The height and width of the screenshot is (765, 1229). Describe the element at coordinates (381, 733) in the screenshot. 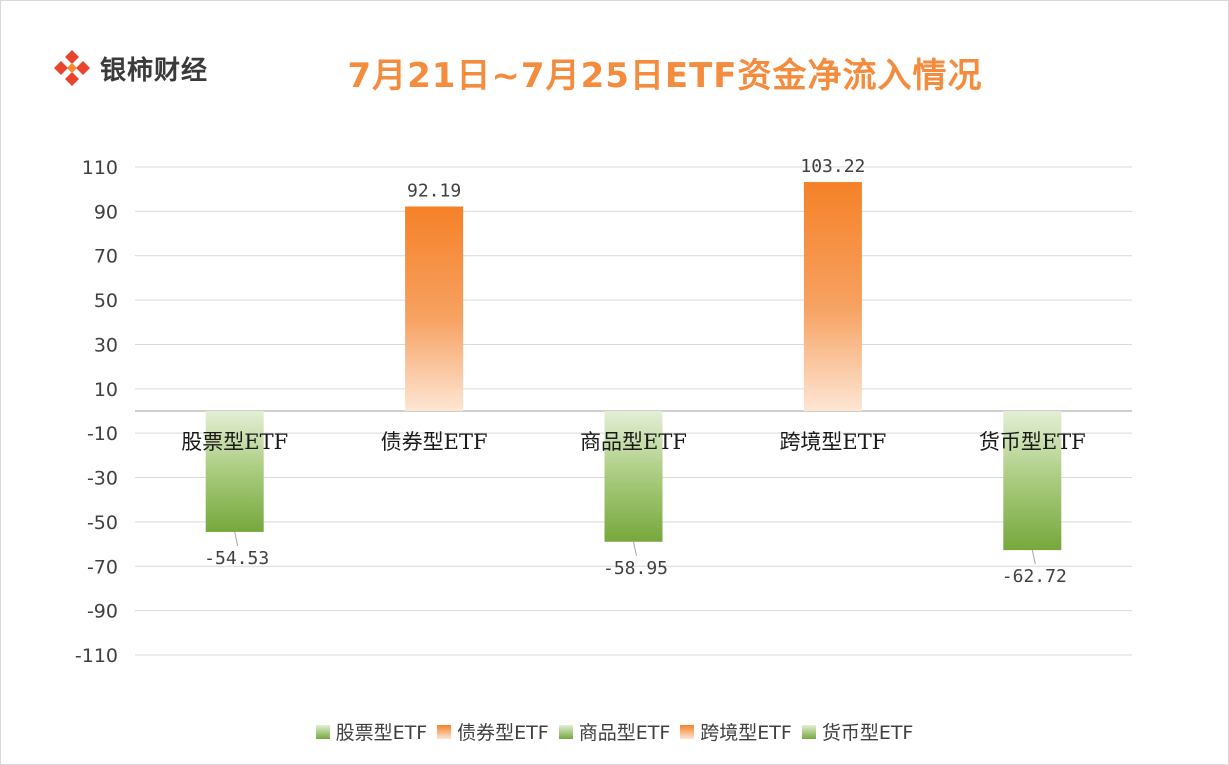

I see `legend-label: 股票型ETF` at that location.